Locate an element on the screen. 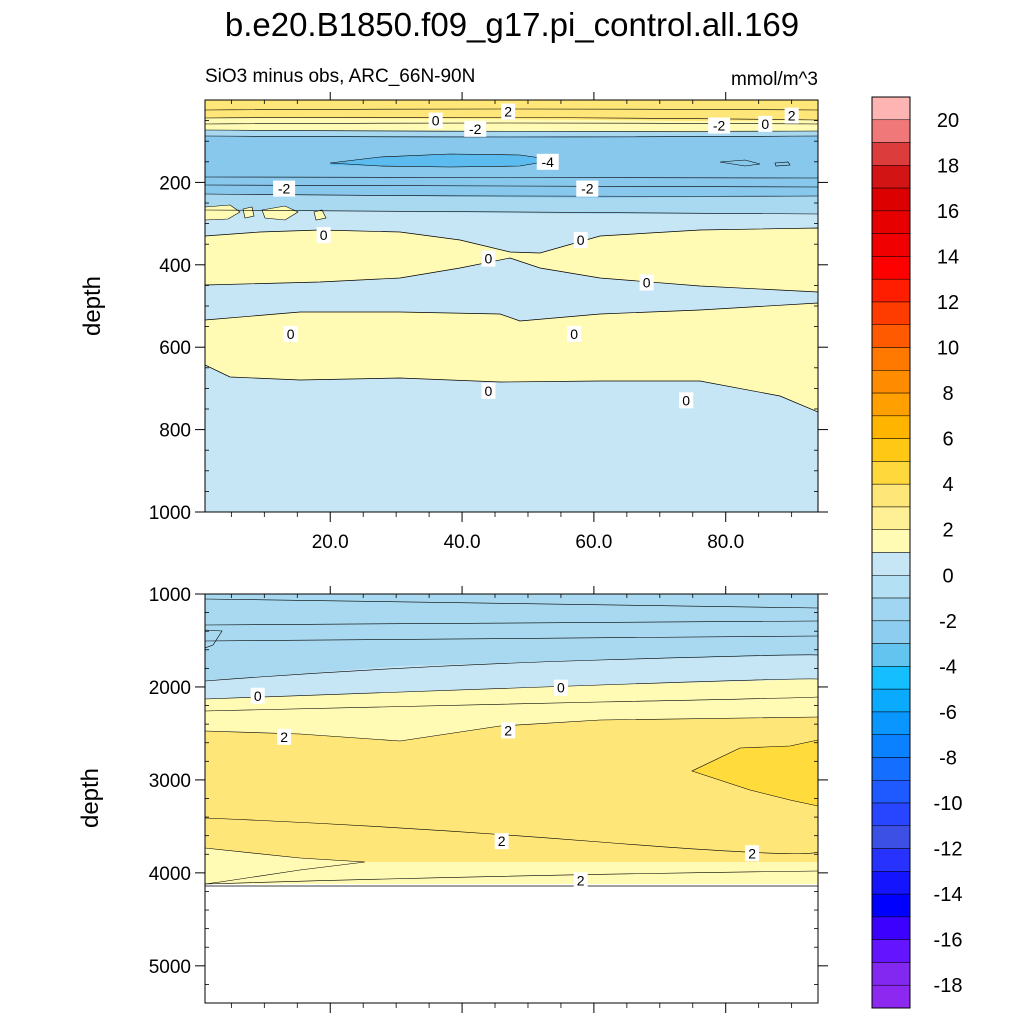  colorbar-label: 6 is located at coordinates (947, 440).